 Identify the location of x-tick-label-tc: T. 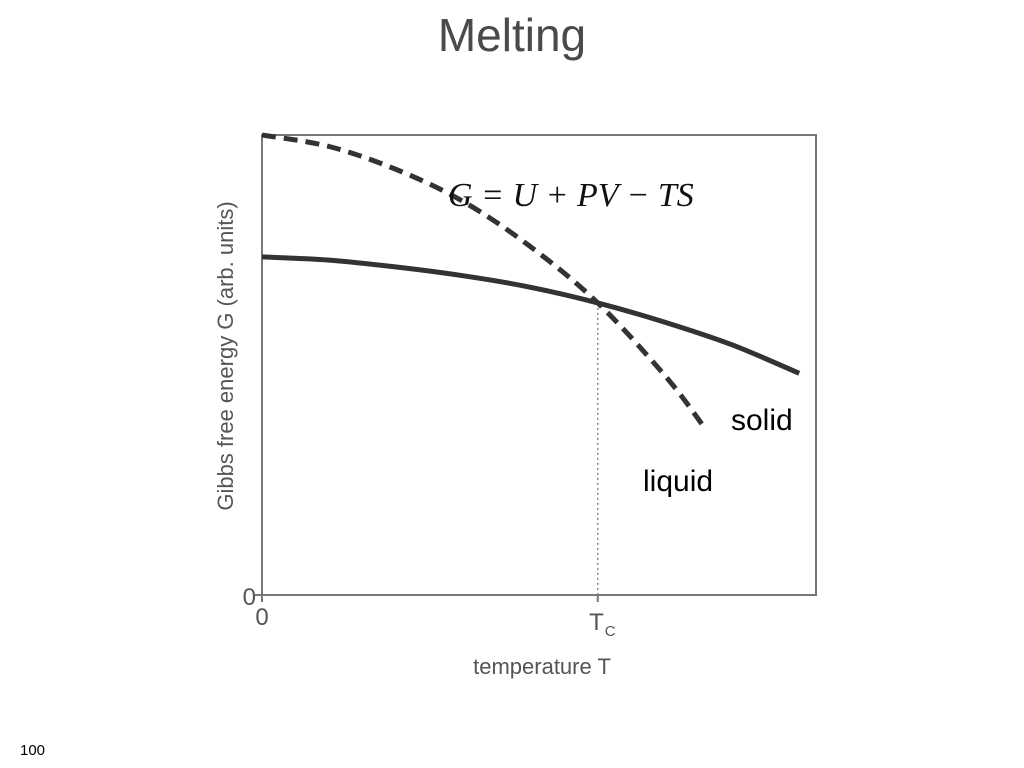
(596, 622).